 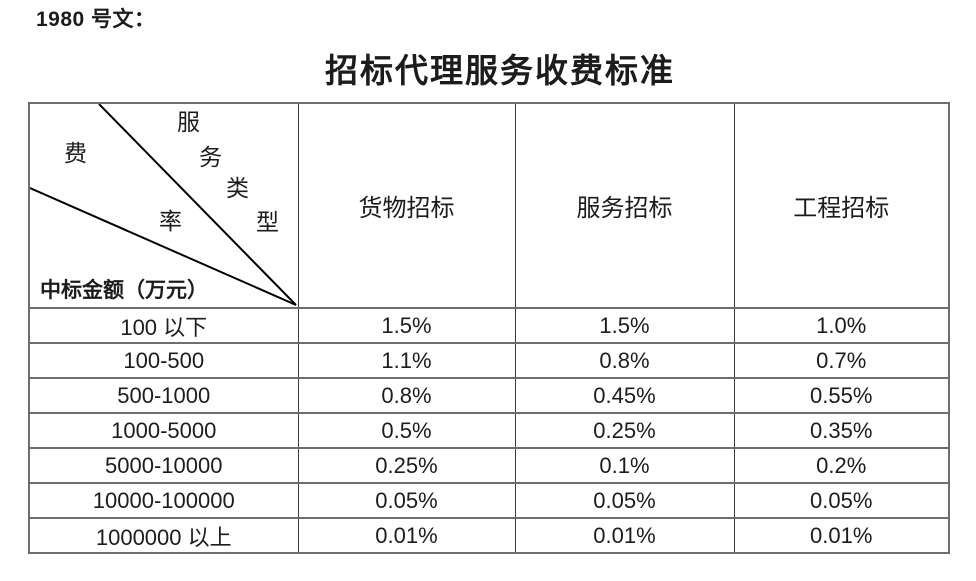 What do you see at coordinates (163, 465) in the screenshot?
I see `row-label: 5000-10000` at bounding box center [163, 465].